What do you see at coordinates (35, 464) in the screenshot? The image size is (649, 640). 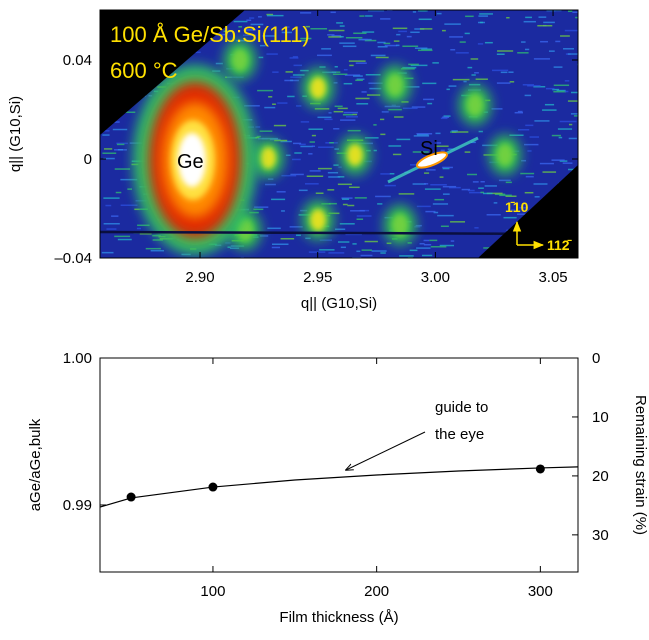 I see `y-axis-label: aGe/aGe,bulk` at bounding box center [35, 464].